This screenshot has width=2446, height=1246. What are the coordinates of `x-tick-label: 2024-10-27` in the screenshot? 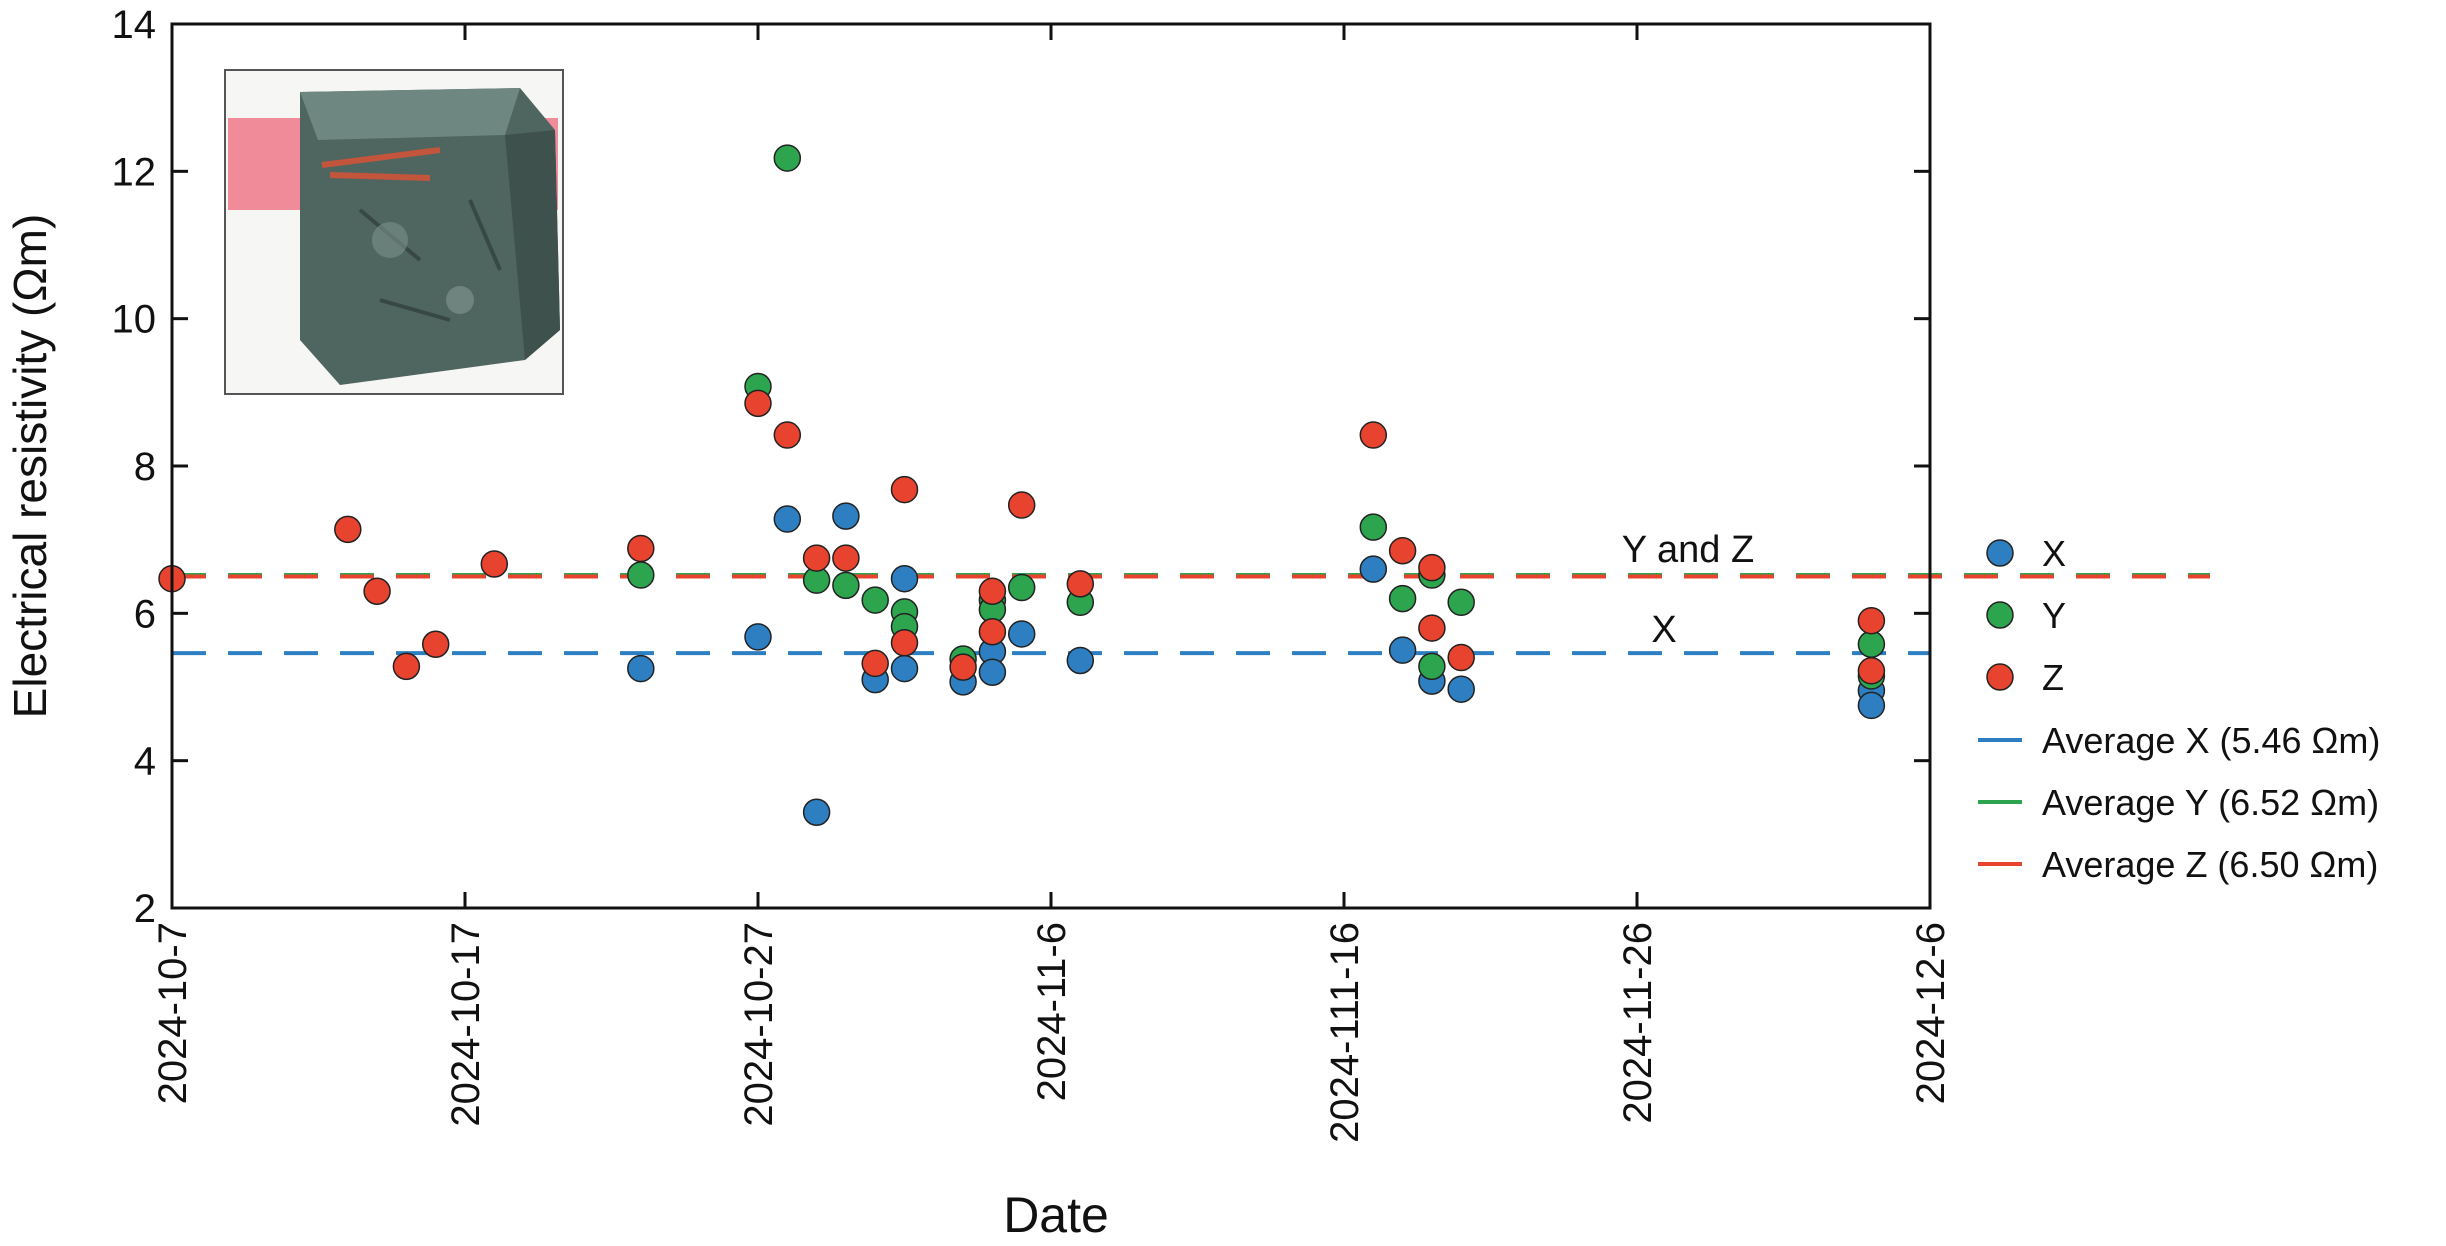 It's located at (759, 1024).